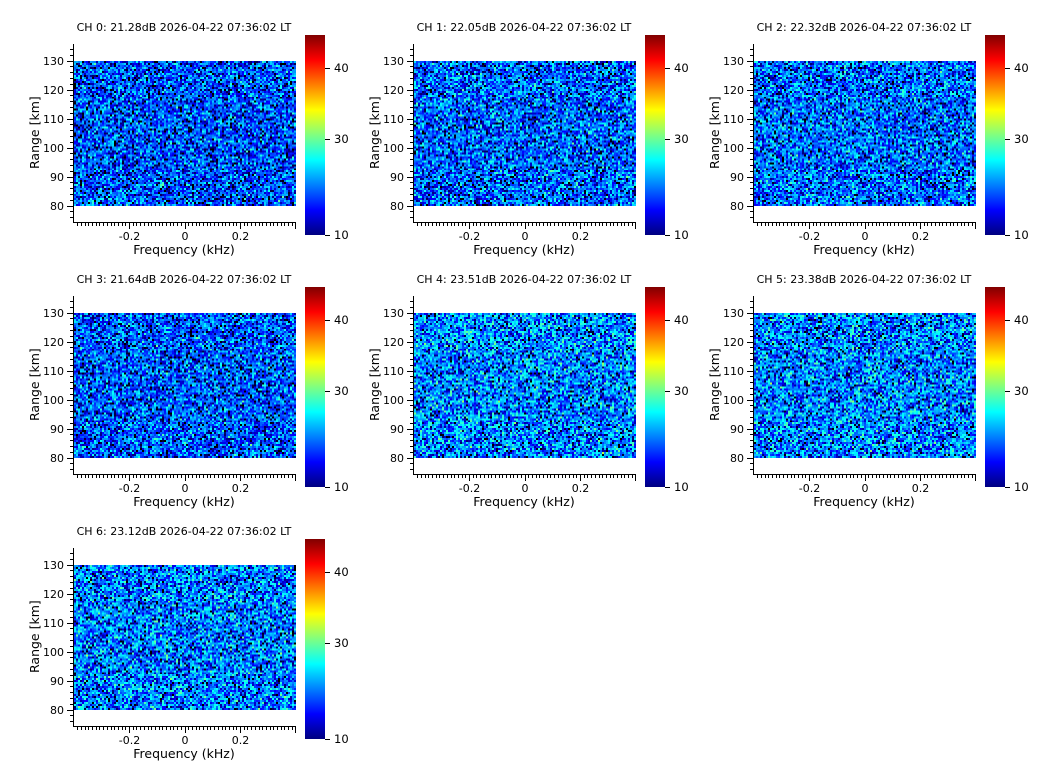 The image size is (1050, 780). I want to click on panel-title: CH 2: 22.32dB 2026-04-22 07:36:02 LT, so click(864, 27).